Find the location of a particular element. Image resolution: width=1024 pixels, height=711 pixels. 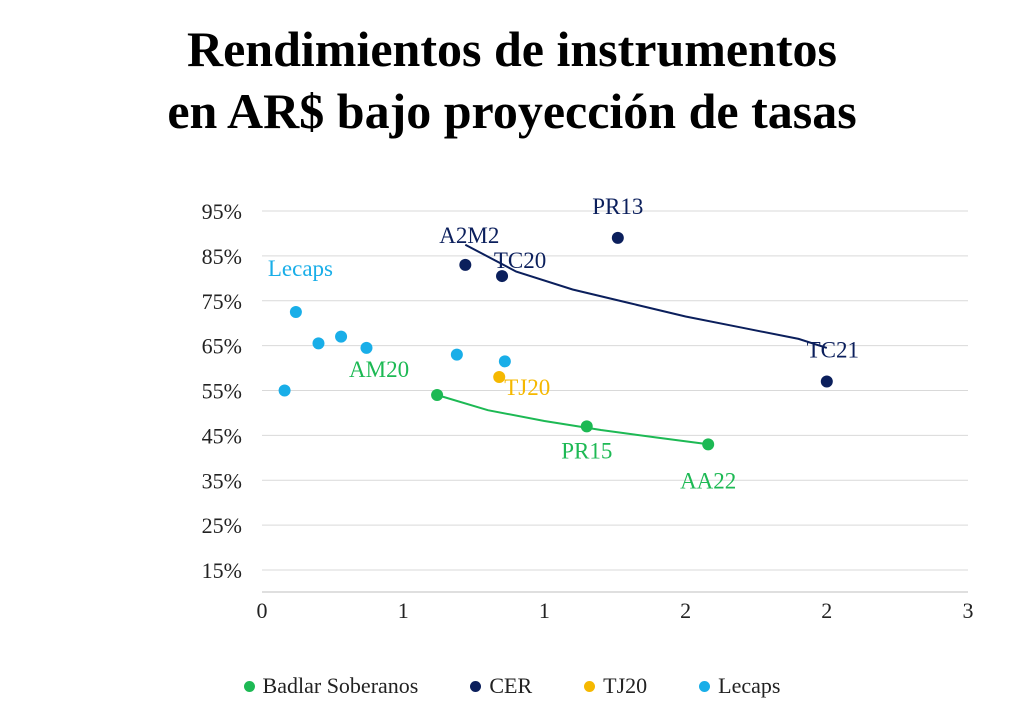

legend-item: TJ20 is located at coordinates (615, 686).